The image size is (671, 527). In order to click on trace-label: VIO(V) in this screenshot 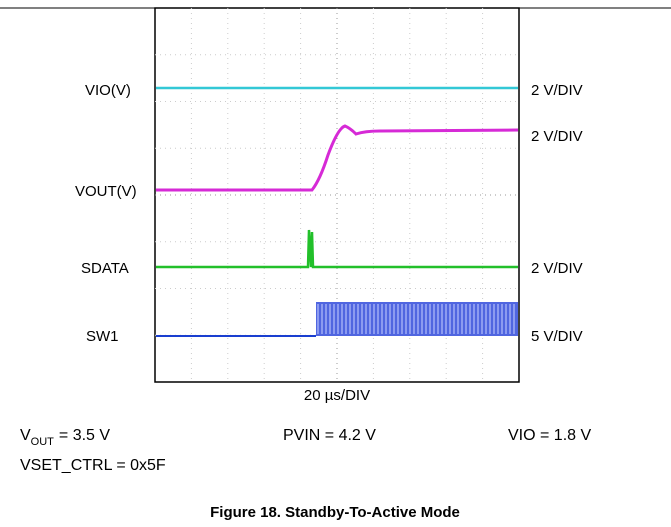, I will do `click(108, 90)`.